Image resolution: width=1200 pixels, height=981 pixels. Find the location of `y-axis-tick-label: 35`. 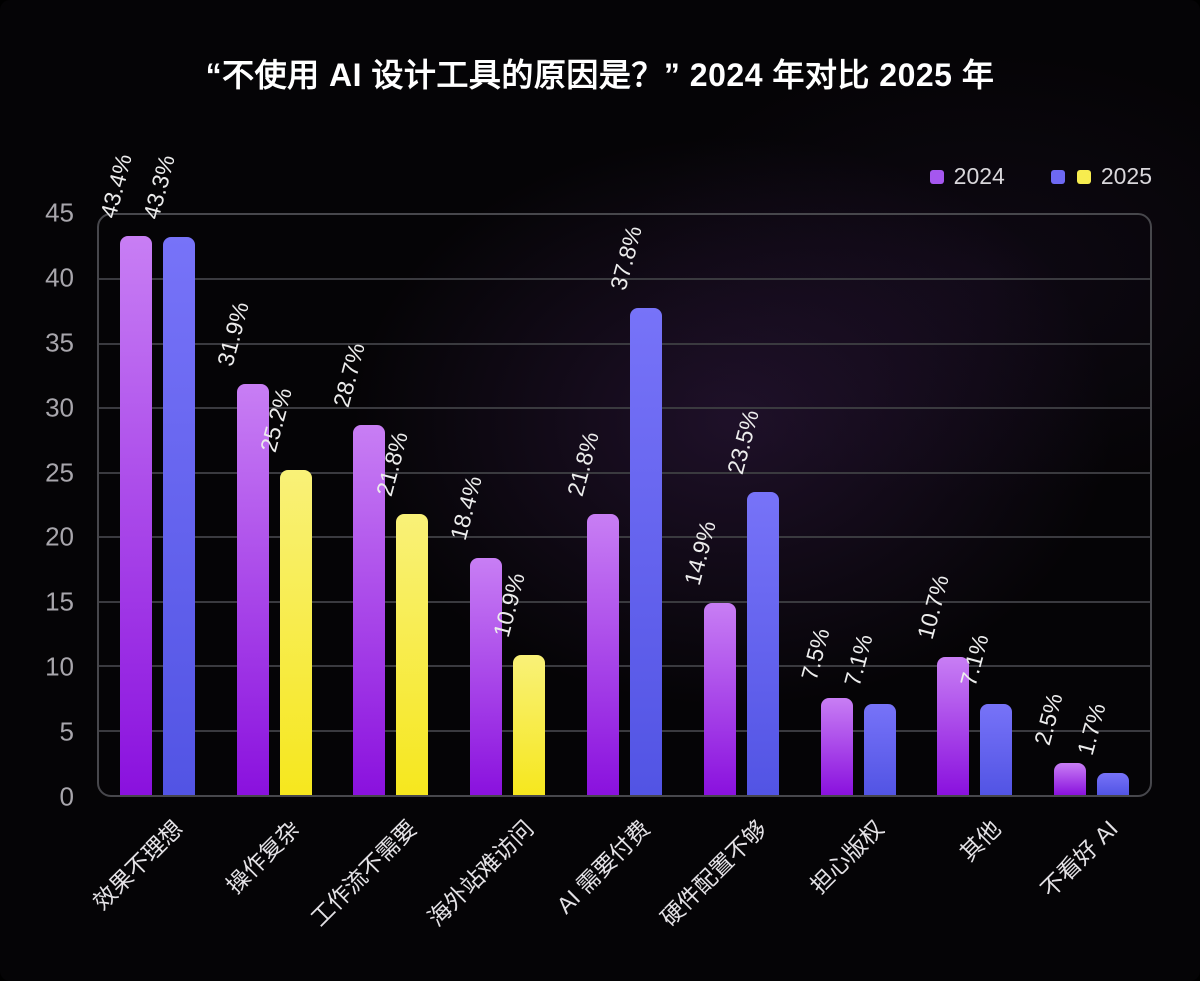

y-axis-tick-label: 35 is located at coordinates (59, 342).